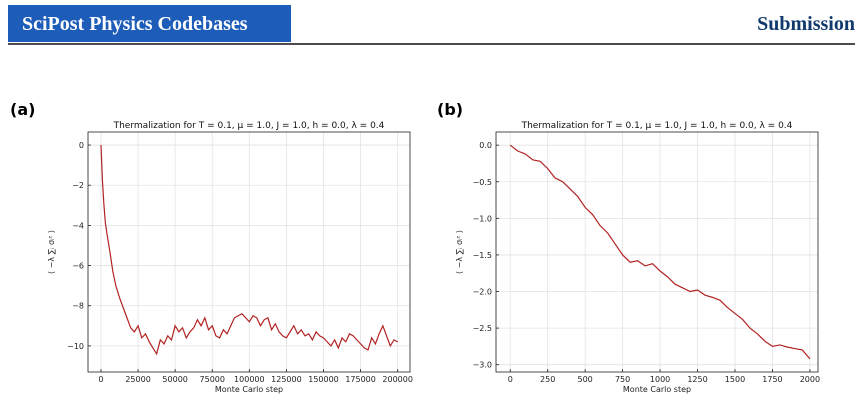  What do you see at coordinates (482, 182) in the screenshot?
I see `y-tick-label: −0.5` at bounding box center [482, 182].